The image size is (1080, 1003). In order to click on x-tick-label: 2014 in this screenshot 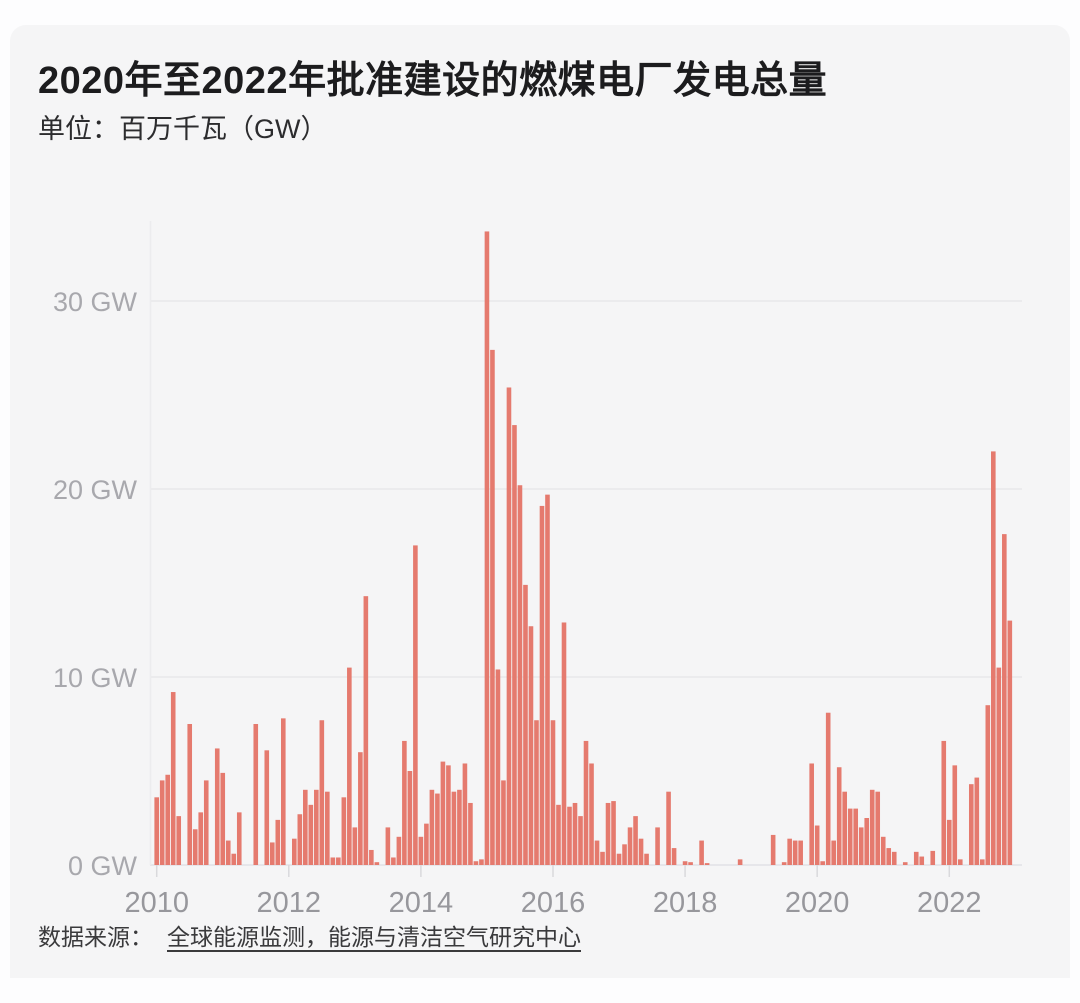, I will do `click(421, 903)`.